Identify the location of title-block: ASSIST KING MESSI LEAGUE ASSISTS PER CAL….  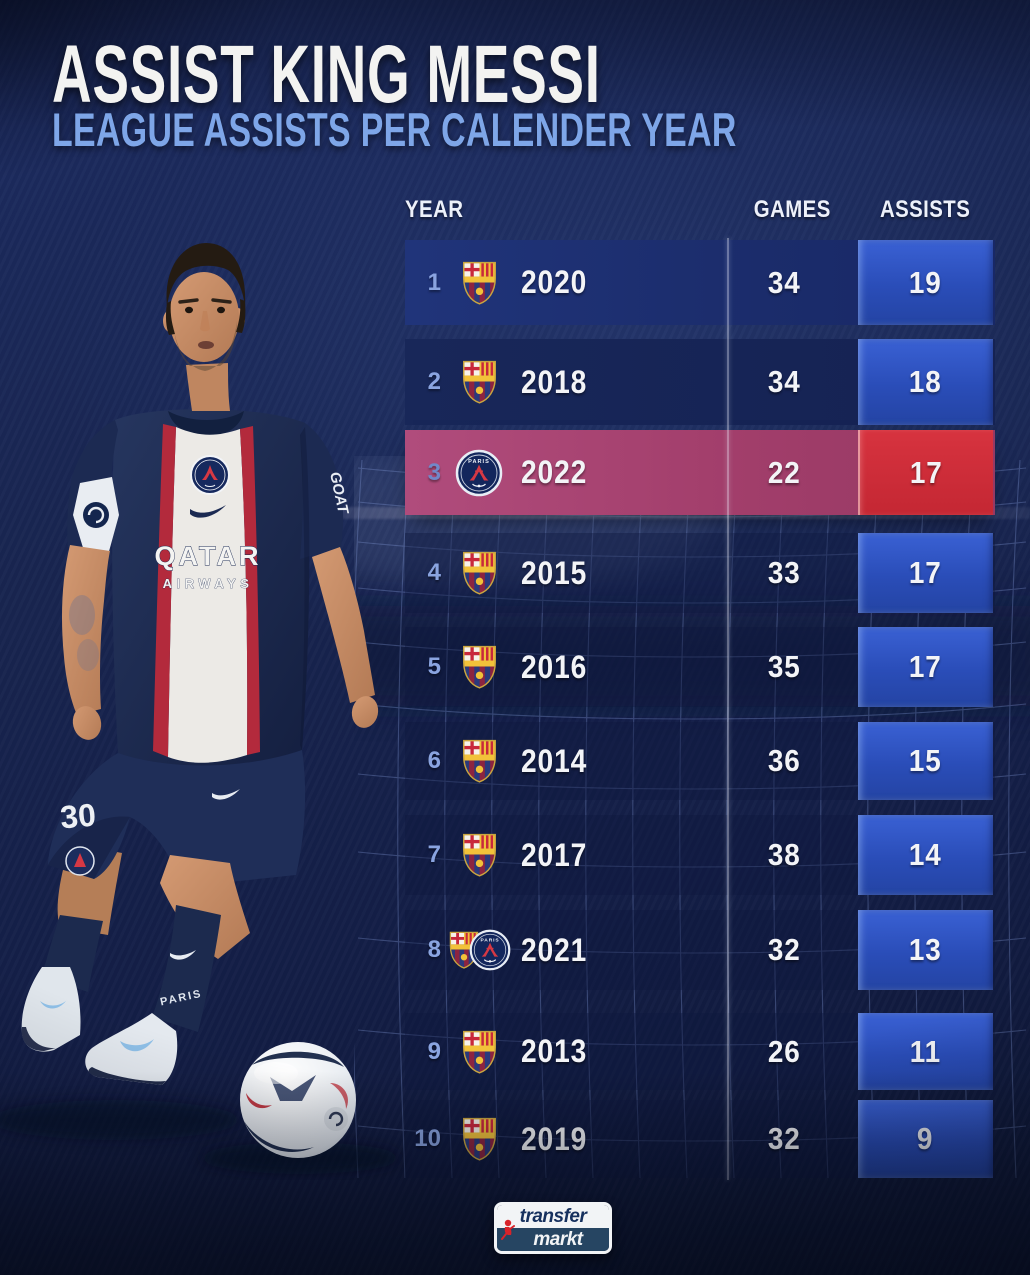
(461, 94).